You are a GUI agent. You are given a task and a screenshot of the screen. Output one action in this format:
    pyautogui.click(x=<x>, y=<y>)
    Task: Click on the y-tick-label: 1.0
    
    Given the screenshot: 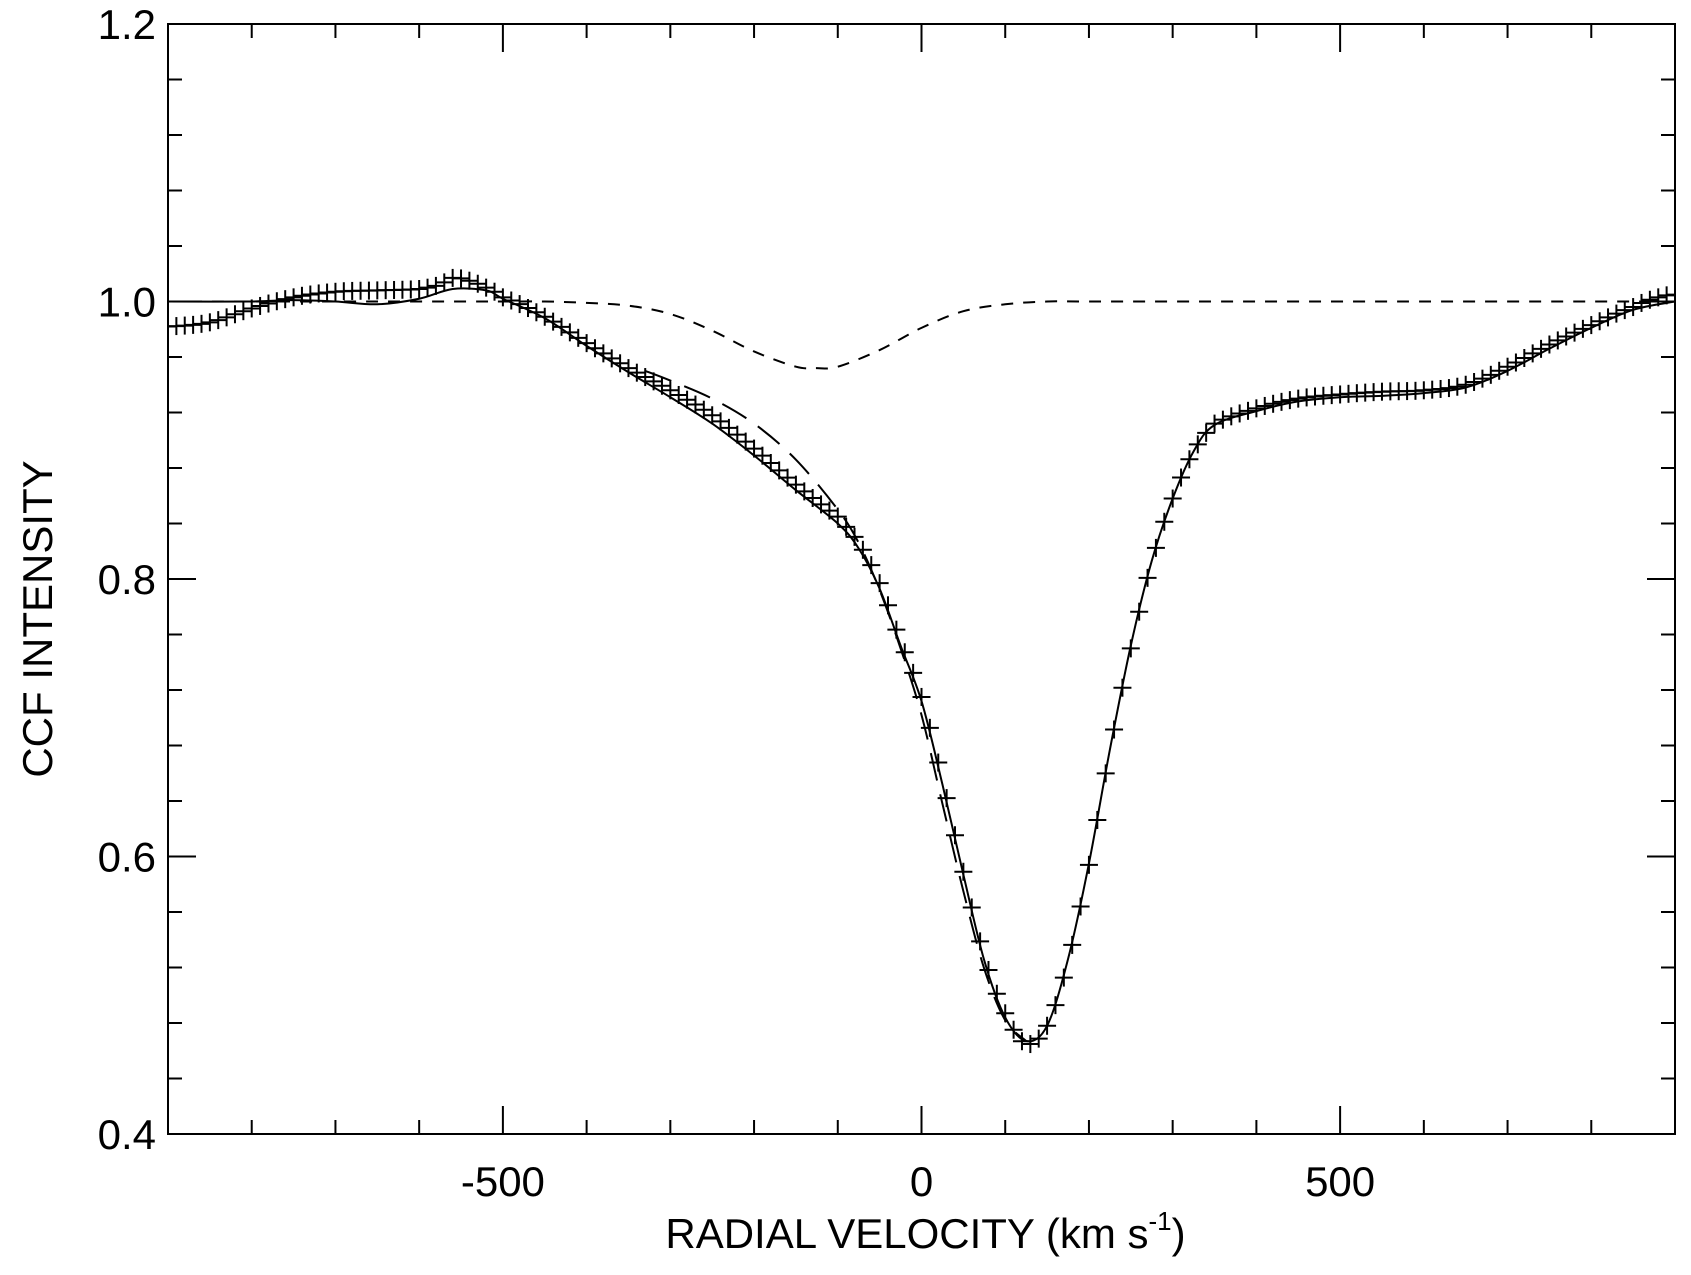 What is the action you would take?
    pyautogui.click(x=127, y=302)
    